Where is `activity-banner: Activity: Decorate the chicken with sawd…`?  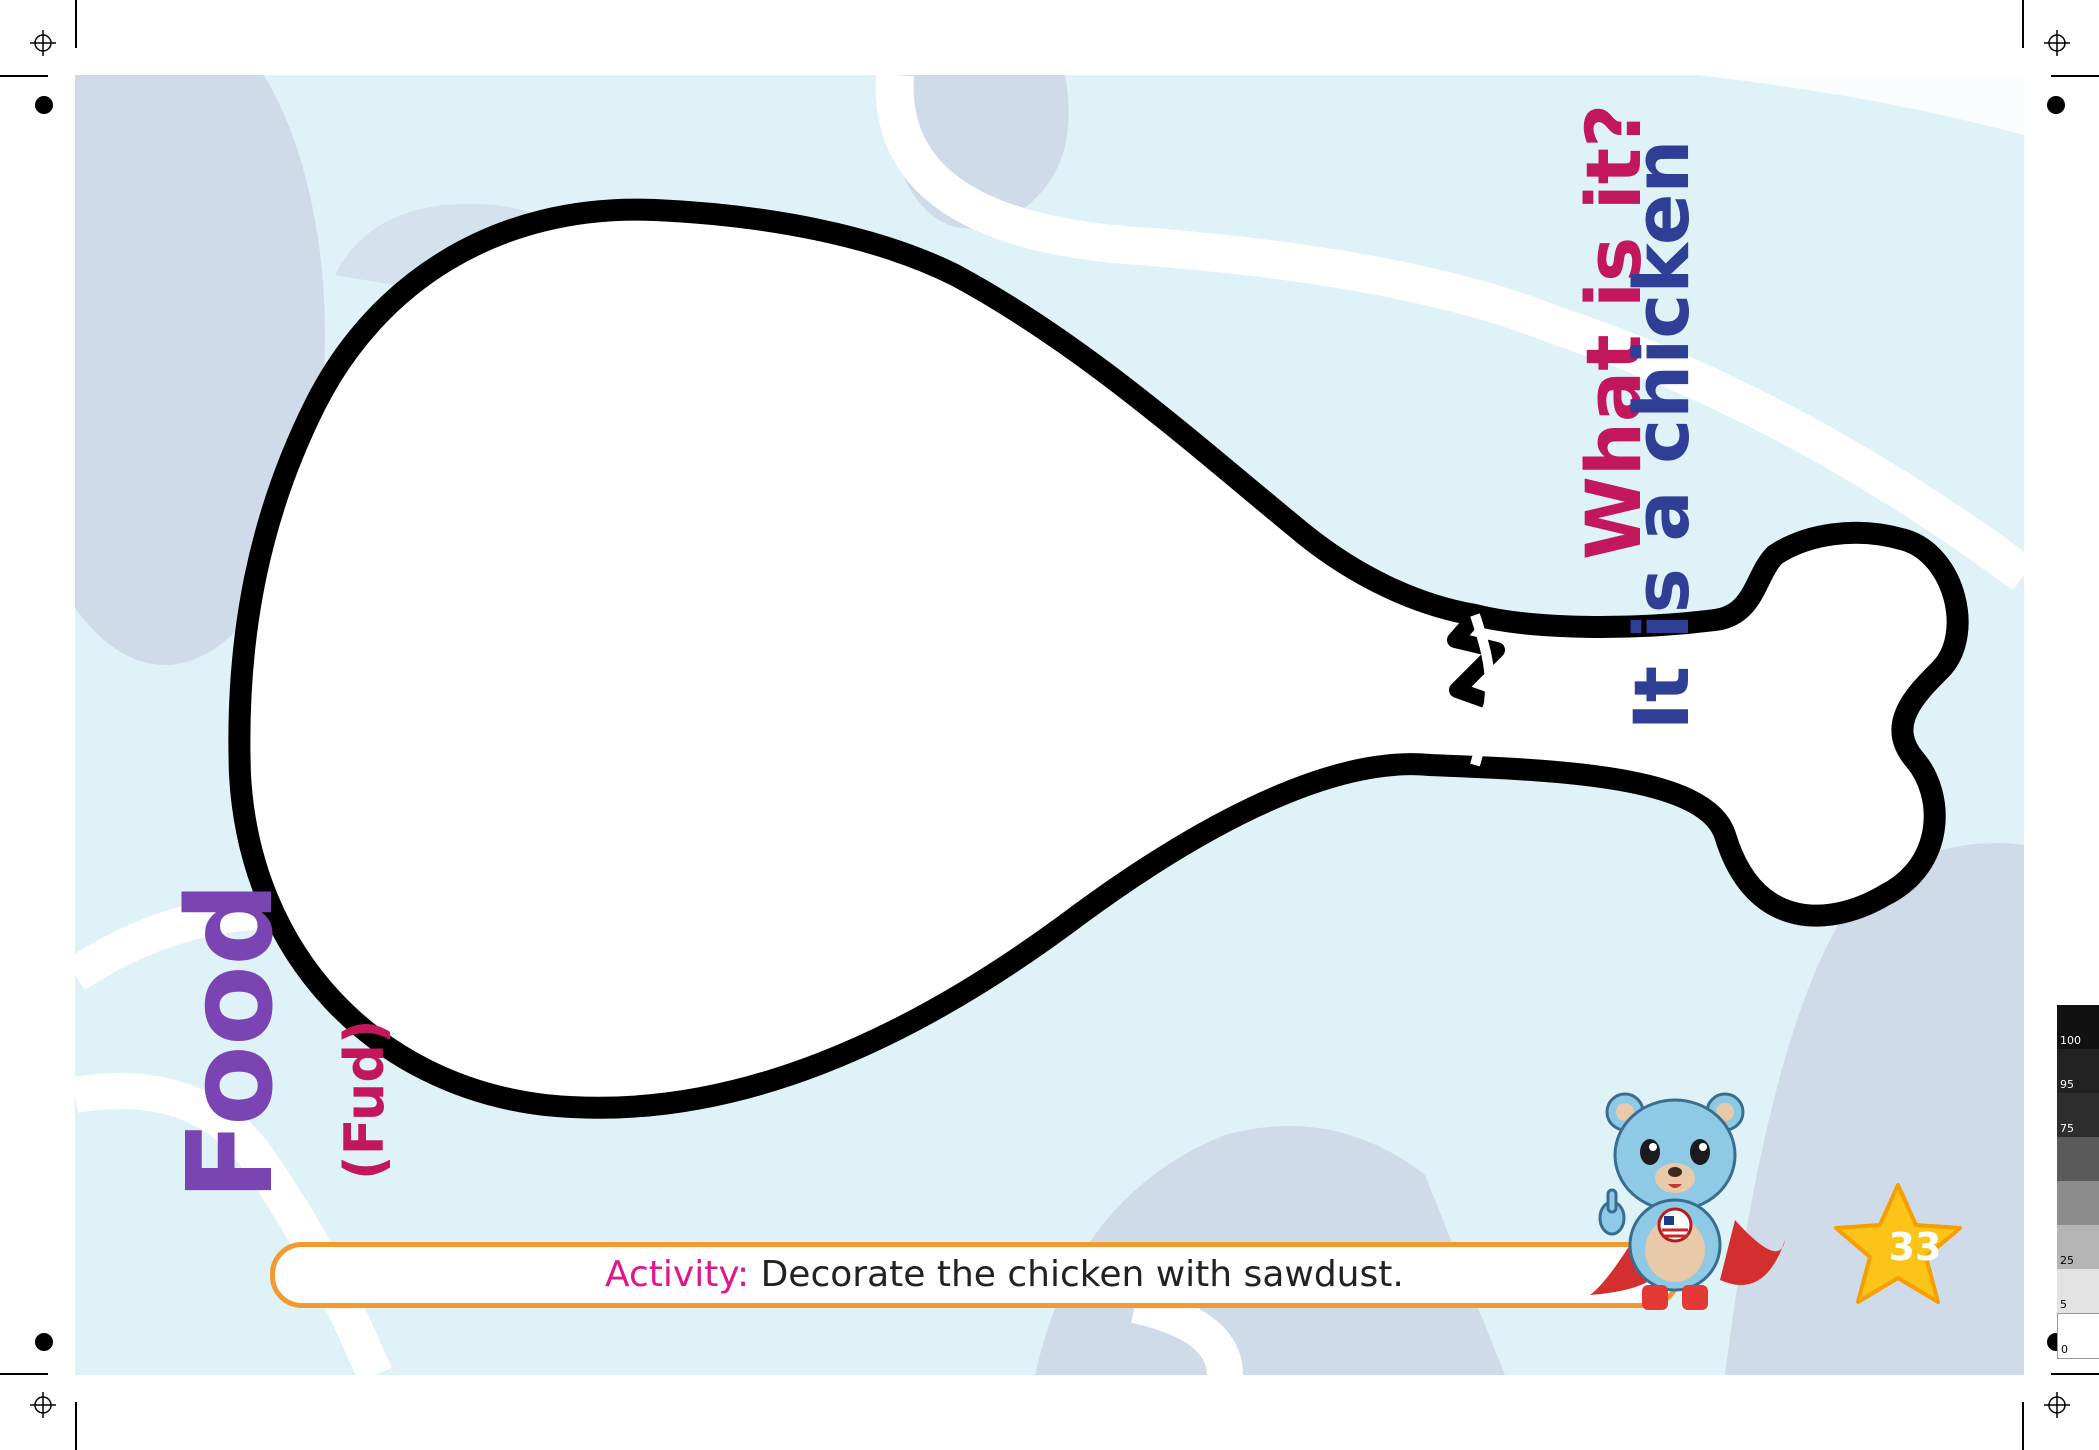
activity-banner: Activity: Decorate the chicken with sawd… is located at coordinates (975, 1275).